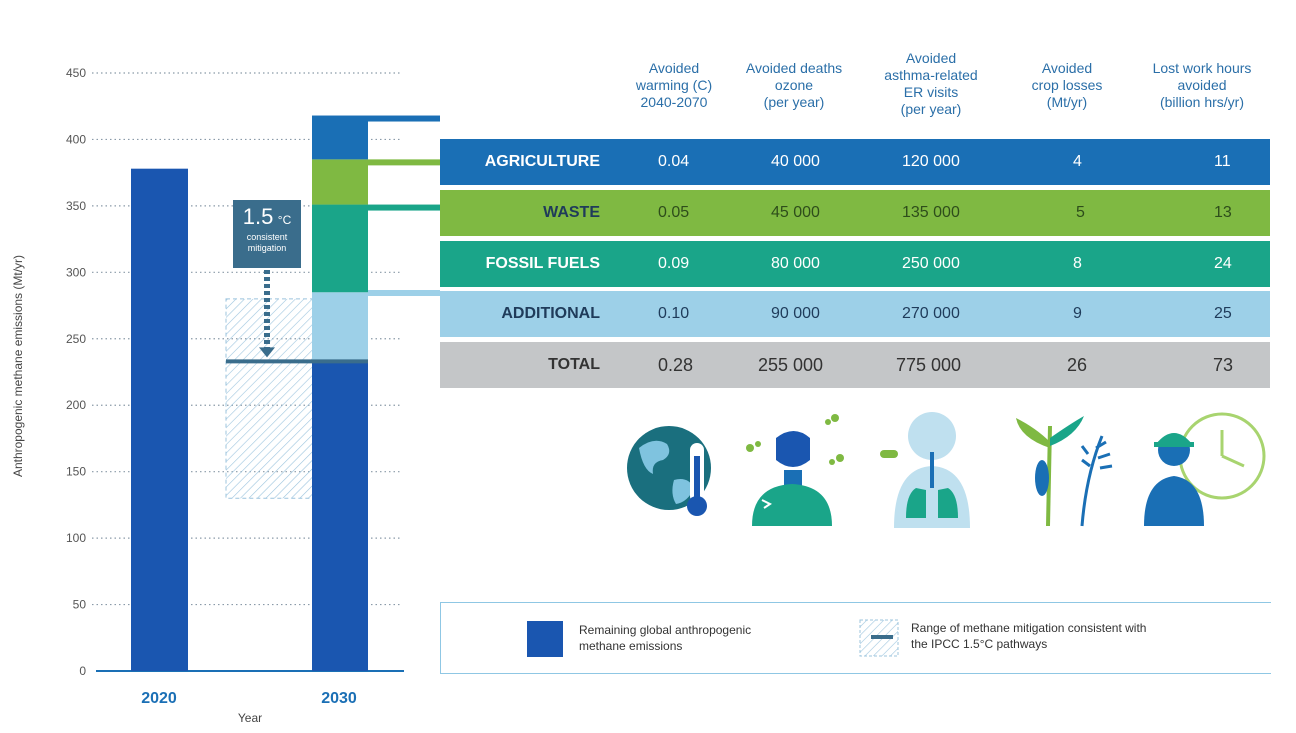 The width and height of the screenshot is (1296, 733). I want to click on table-row-total: TOTAL 0.28 255 000 775 000 26 73, so click(855, 365).